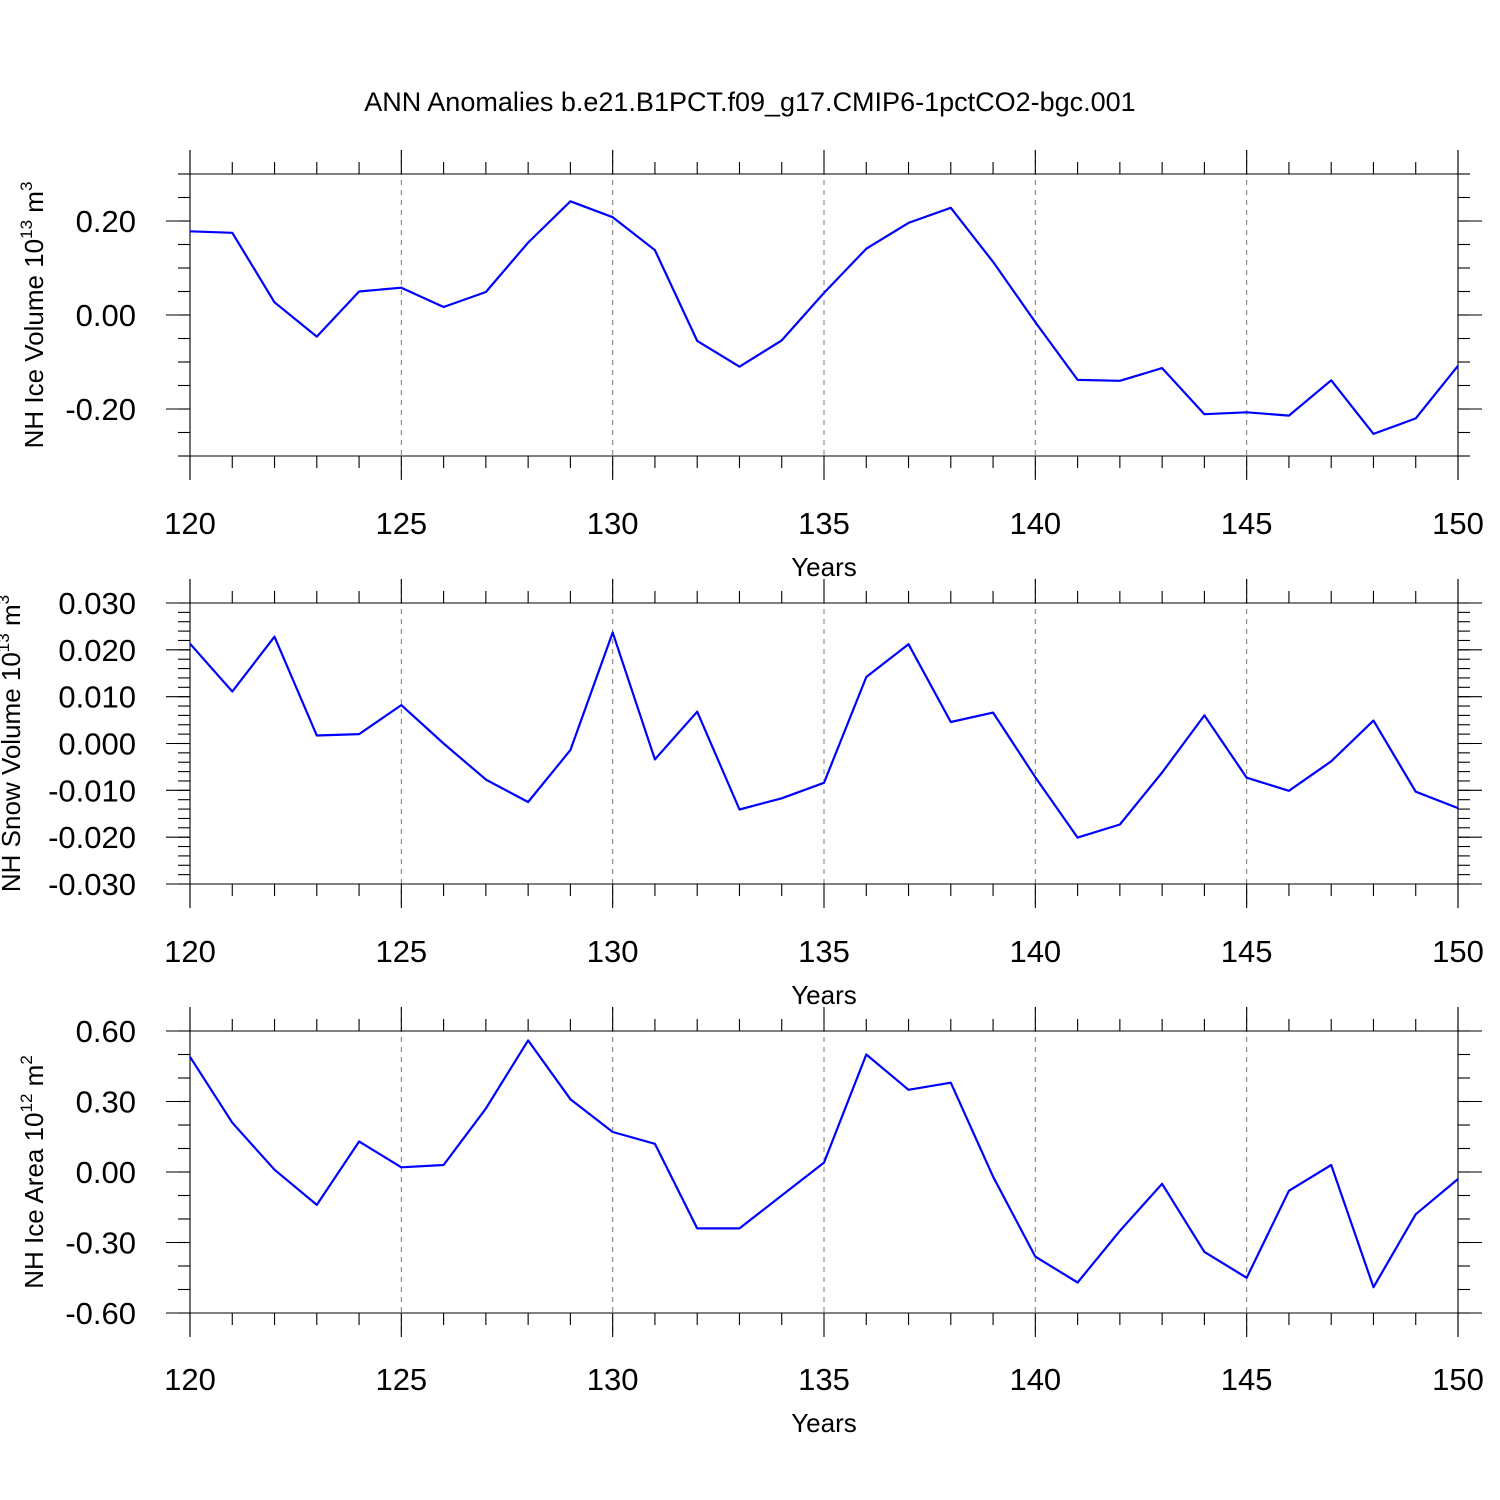  Describe the element at coordinates (97, 603) in the screenshot. I see `y-tick-label: 0.030` at that location.